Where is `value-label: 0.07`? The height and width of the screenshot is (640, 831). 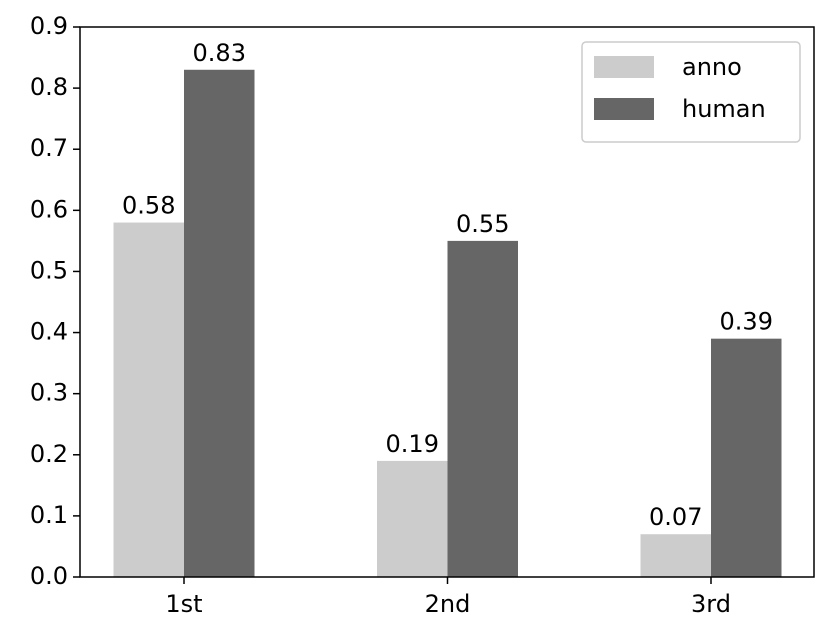
value-label: 0.07 is located at coordinates (675, 517).